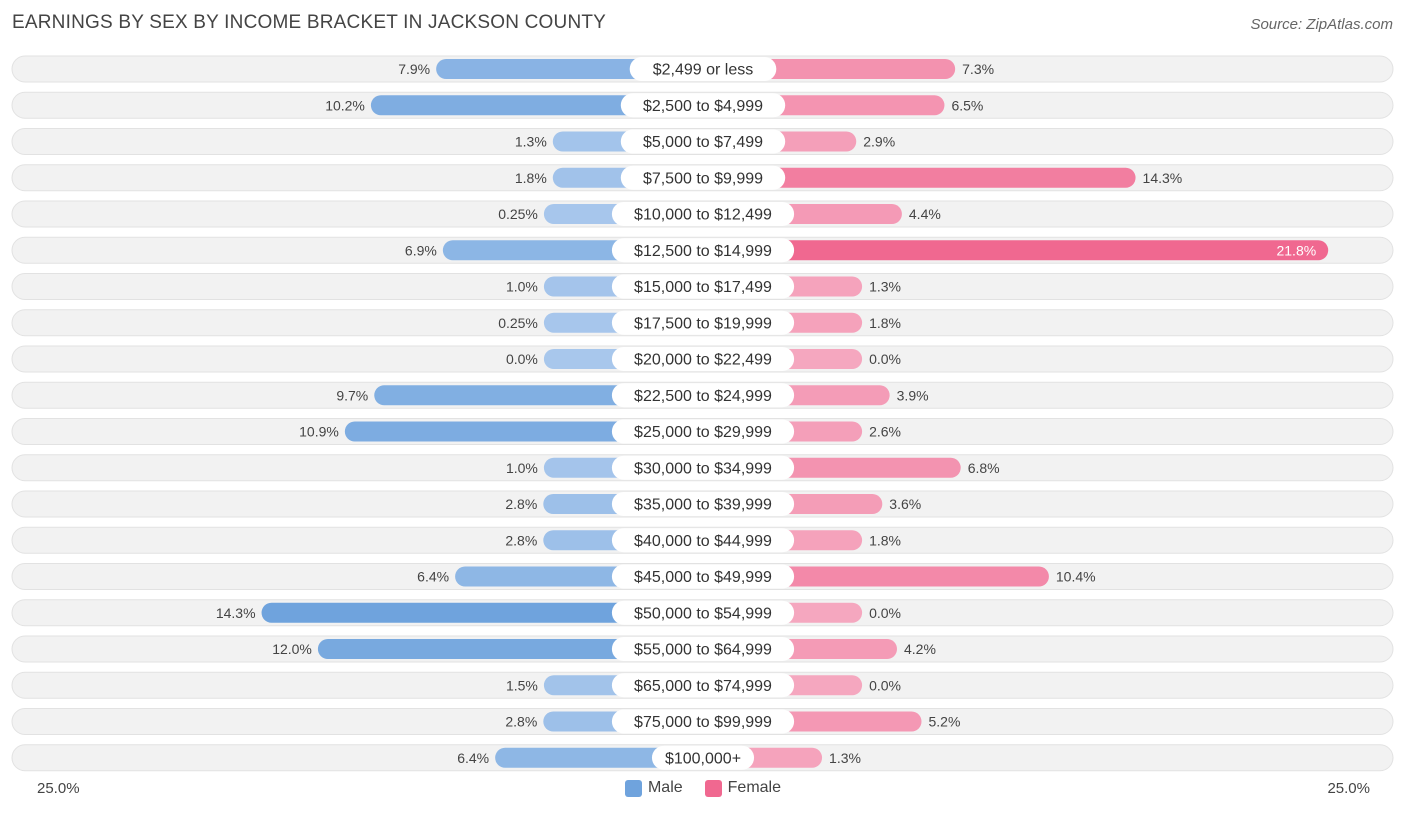  I want to click on category-label: $55,000 to $64,999, so click(703, 650).